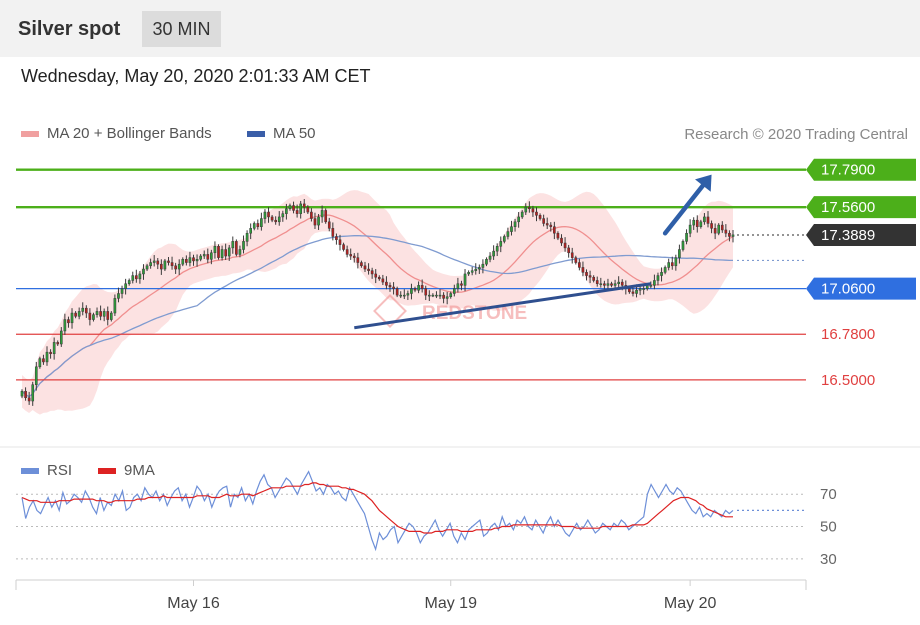 This screenshot has width=920, height=625. I want to click on legend-ma20-swatch, so click(30, 133).